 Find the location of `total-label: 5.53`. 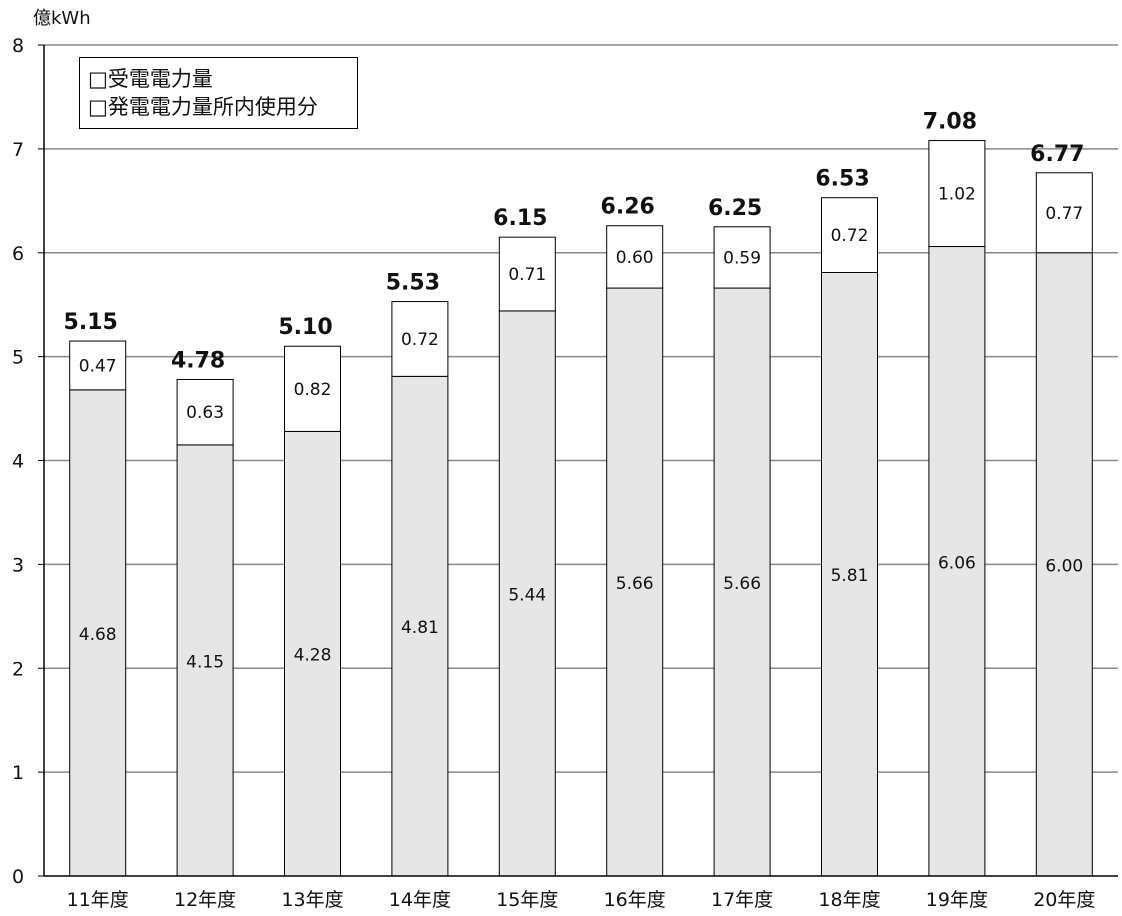

total-label: 5.53 is located at coordinates (413, 283).